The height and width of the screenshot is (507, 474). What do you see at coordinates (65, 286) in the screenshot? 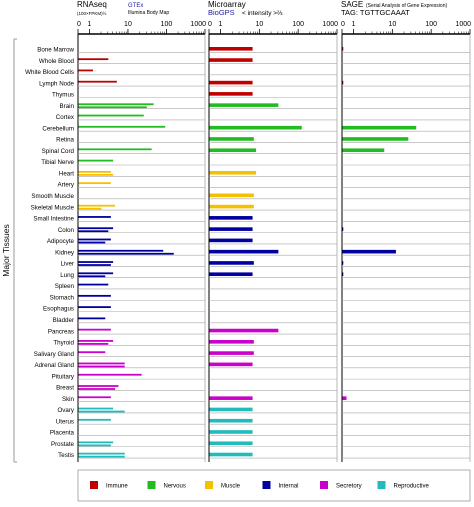
I see `tissue-label: Spleen` at bounding box center [65, 286].